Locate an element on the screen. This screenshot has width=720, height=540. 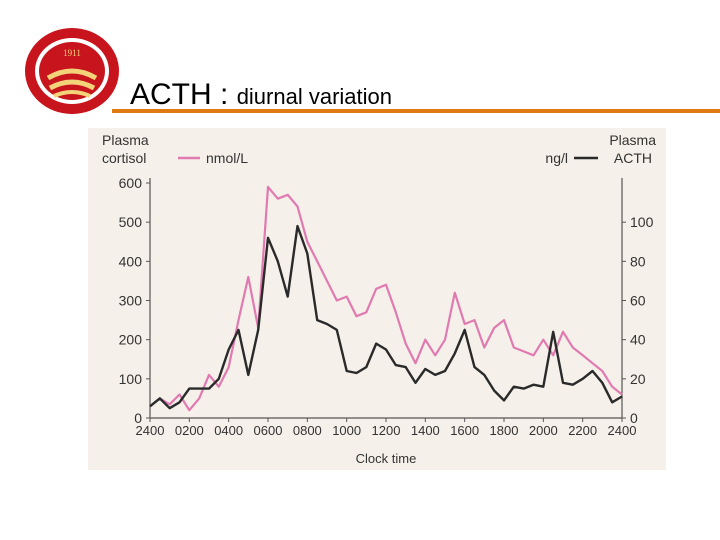
left-tick-label: 0 is located at coordinates (138, 418).